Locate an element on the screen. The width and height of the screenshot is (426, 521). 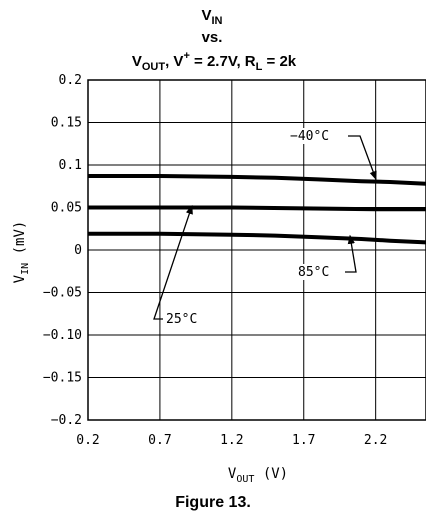
x-tick-labels: 0.2 0.7 1.2 1.7 2.2 is located at coordinates (231, 440).